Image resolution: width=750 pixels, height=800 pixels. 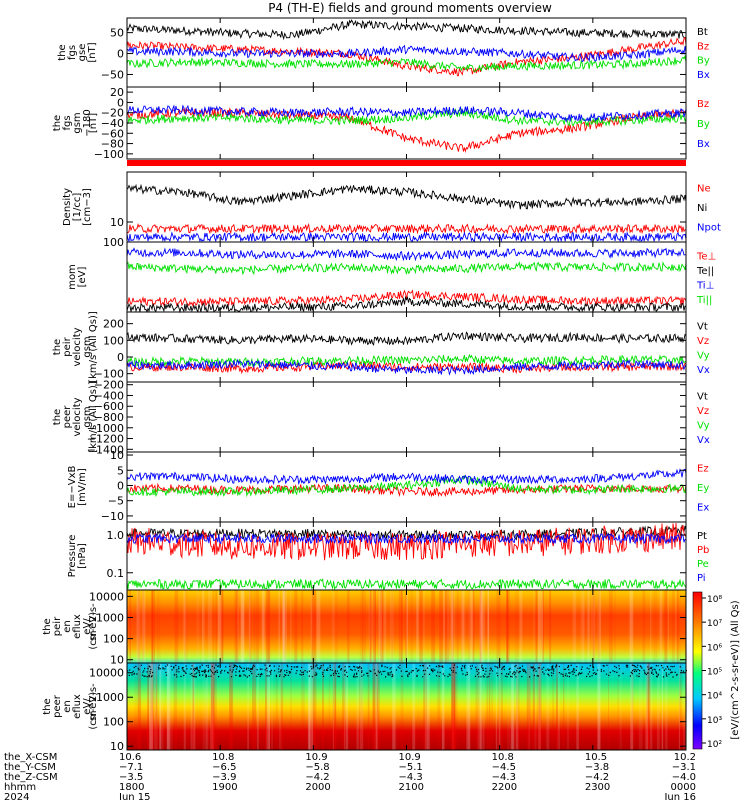 I want to click on legend-entry: Bx, so click(x=703, y=144).